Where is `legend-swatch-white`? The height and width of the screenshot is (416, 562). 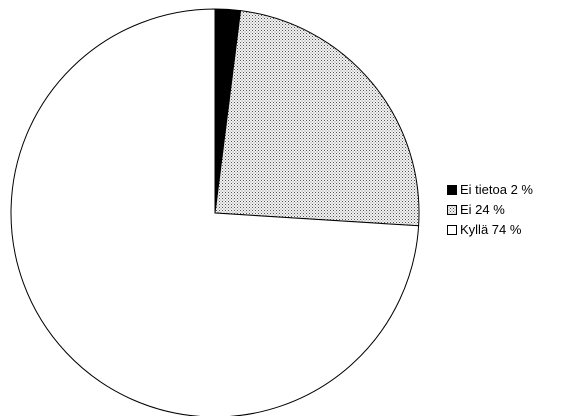 legend-swatch-white is located at coordinates (452, 230).